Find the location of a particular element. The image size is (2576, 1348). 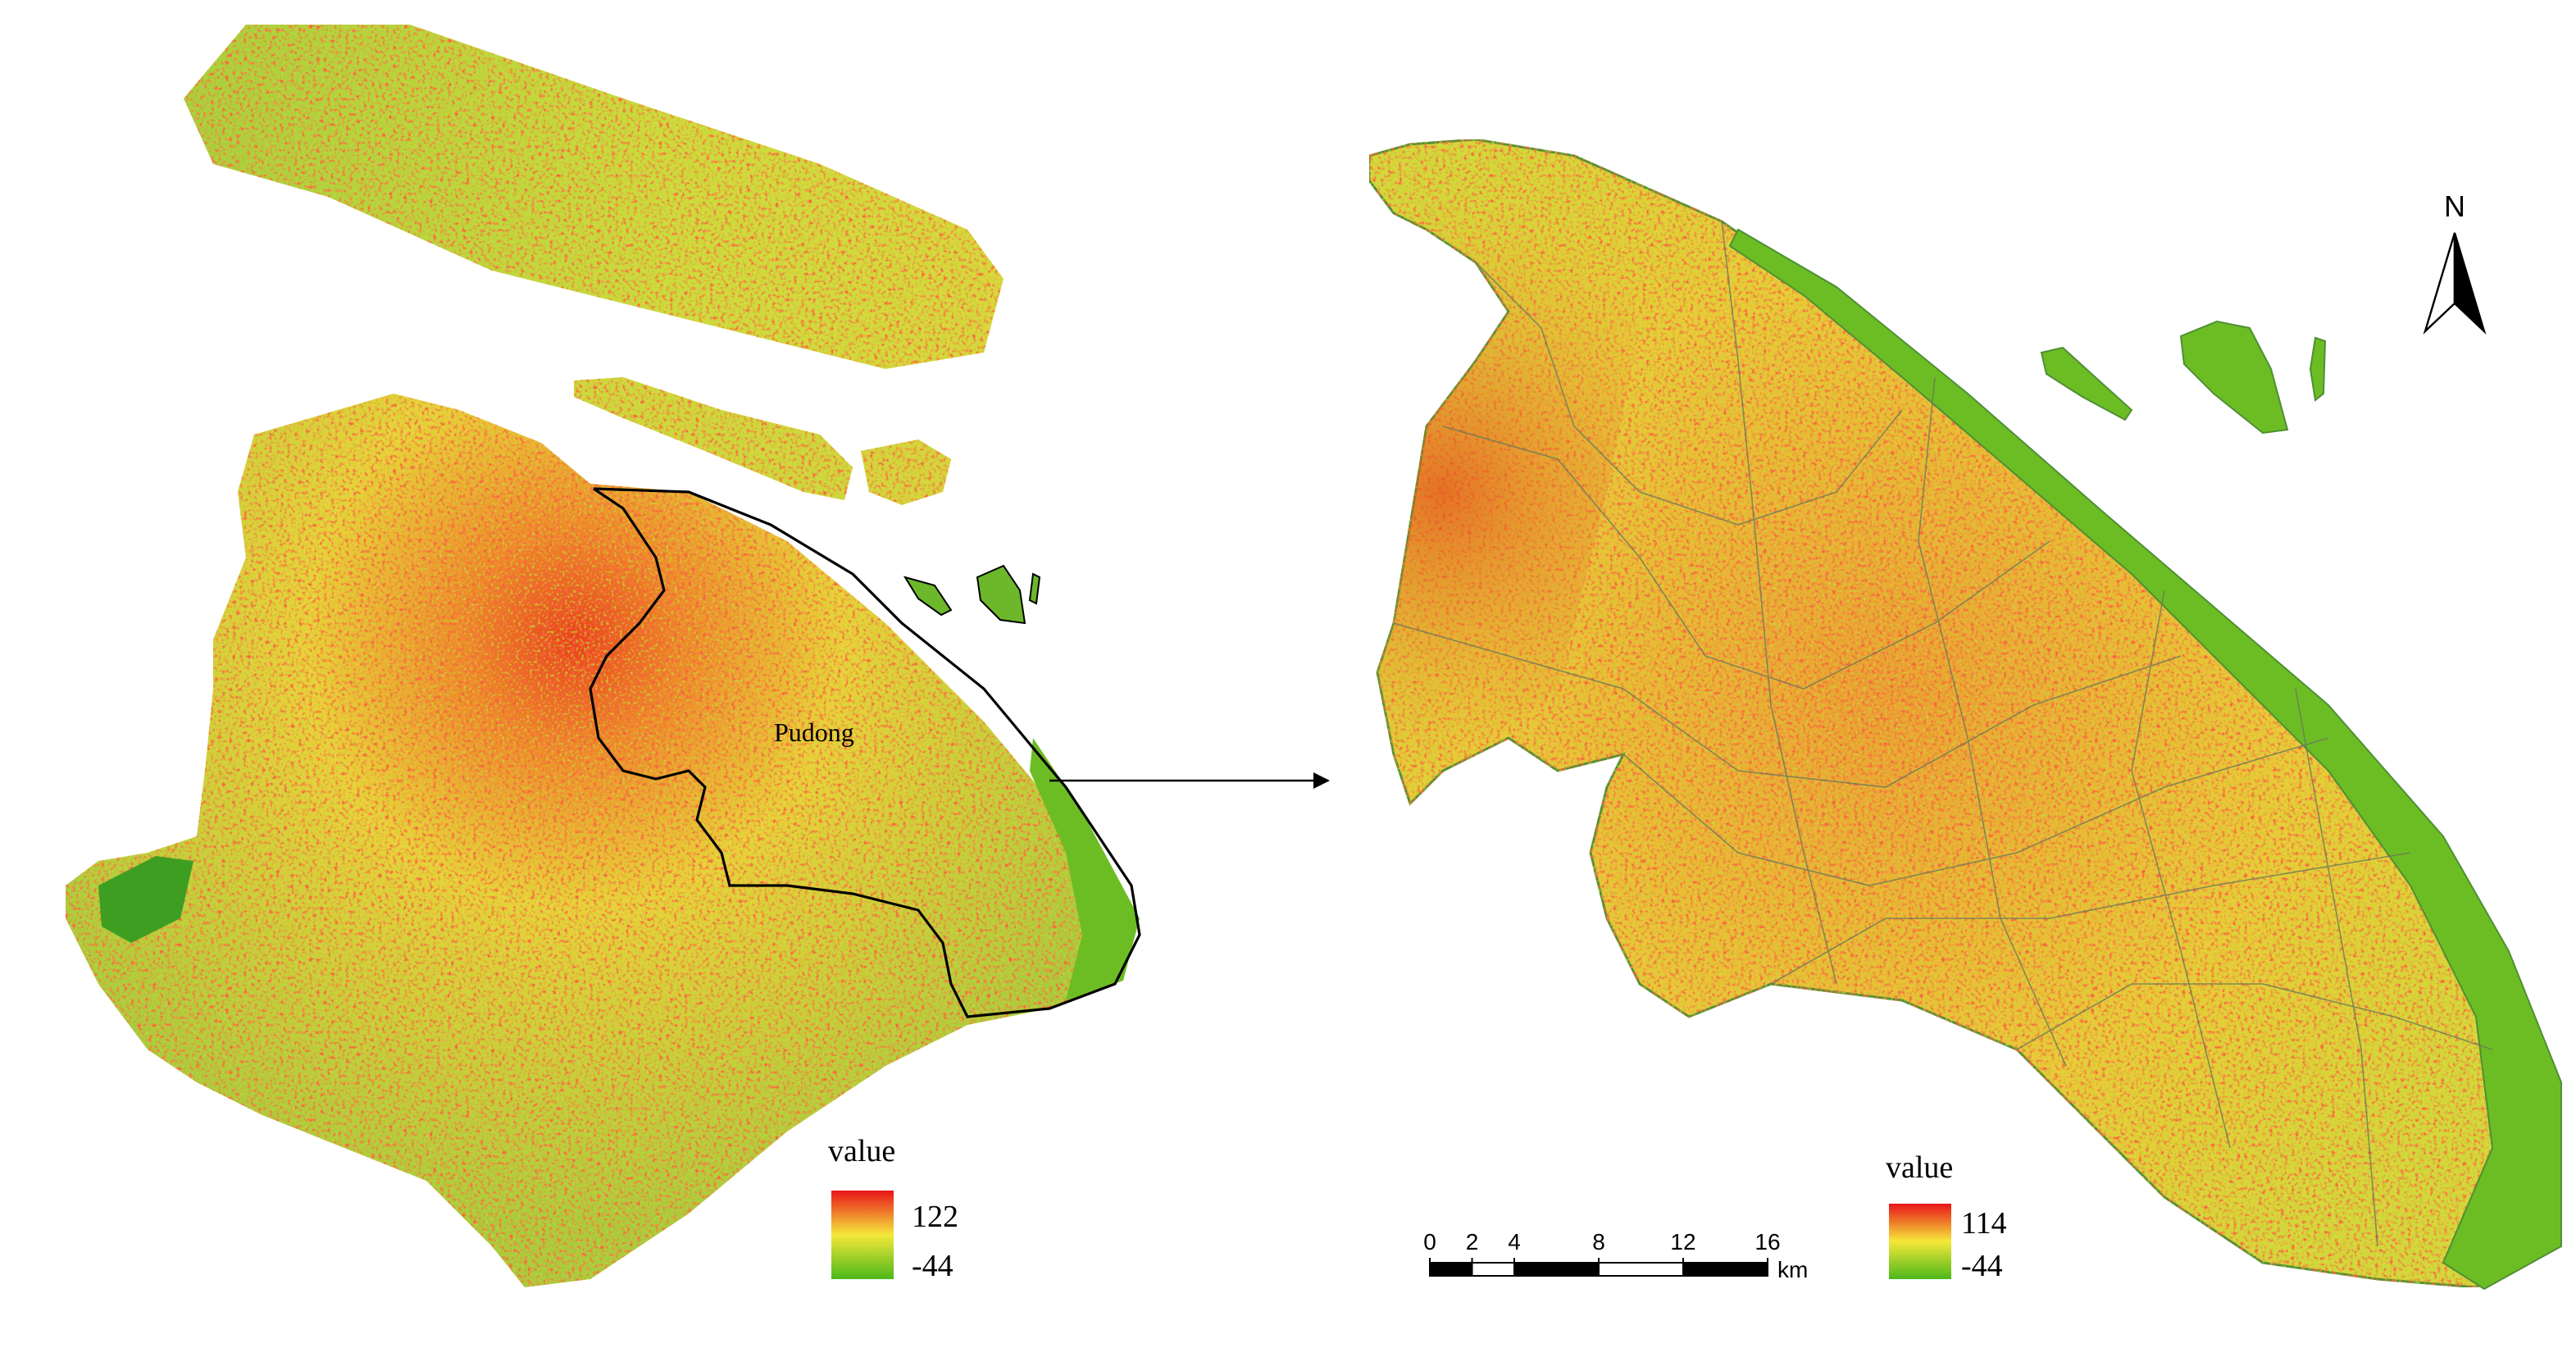

scale-tick-label: 0 is located at coordinates (1430, 1242).